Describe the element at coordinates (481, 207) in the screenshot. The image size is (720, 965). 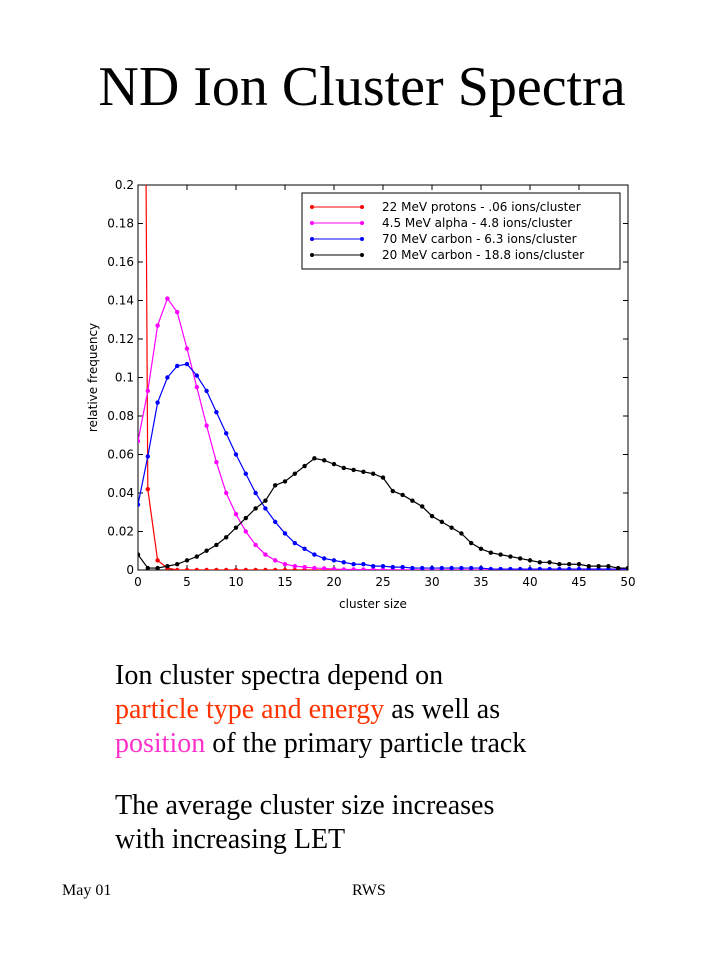
I see `legend-label: 22 MeV protons - .06 ions/cluster` at that location.